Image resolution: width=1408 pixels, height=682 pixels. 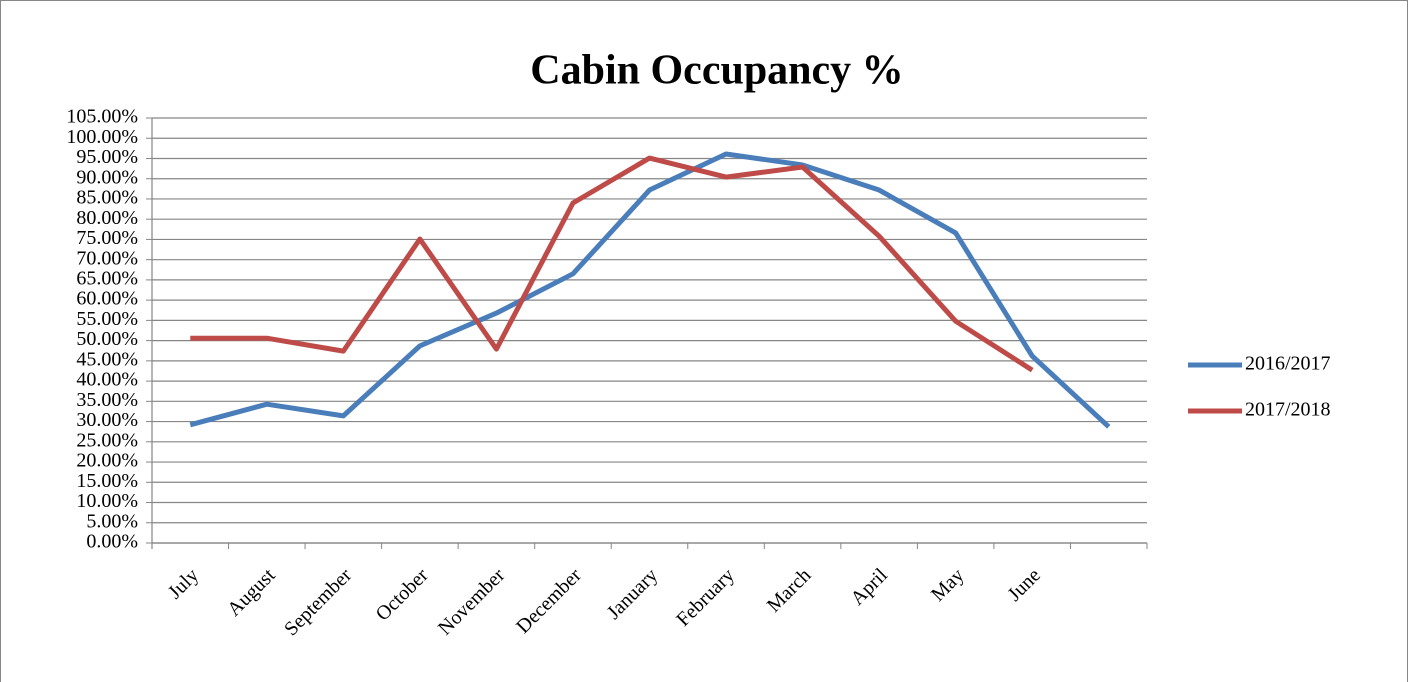 What do you see at coordinates (107, 481) in the screenshot?
I see `y-tick-label: 15.00%` at bounding box center [107, 481].